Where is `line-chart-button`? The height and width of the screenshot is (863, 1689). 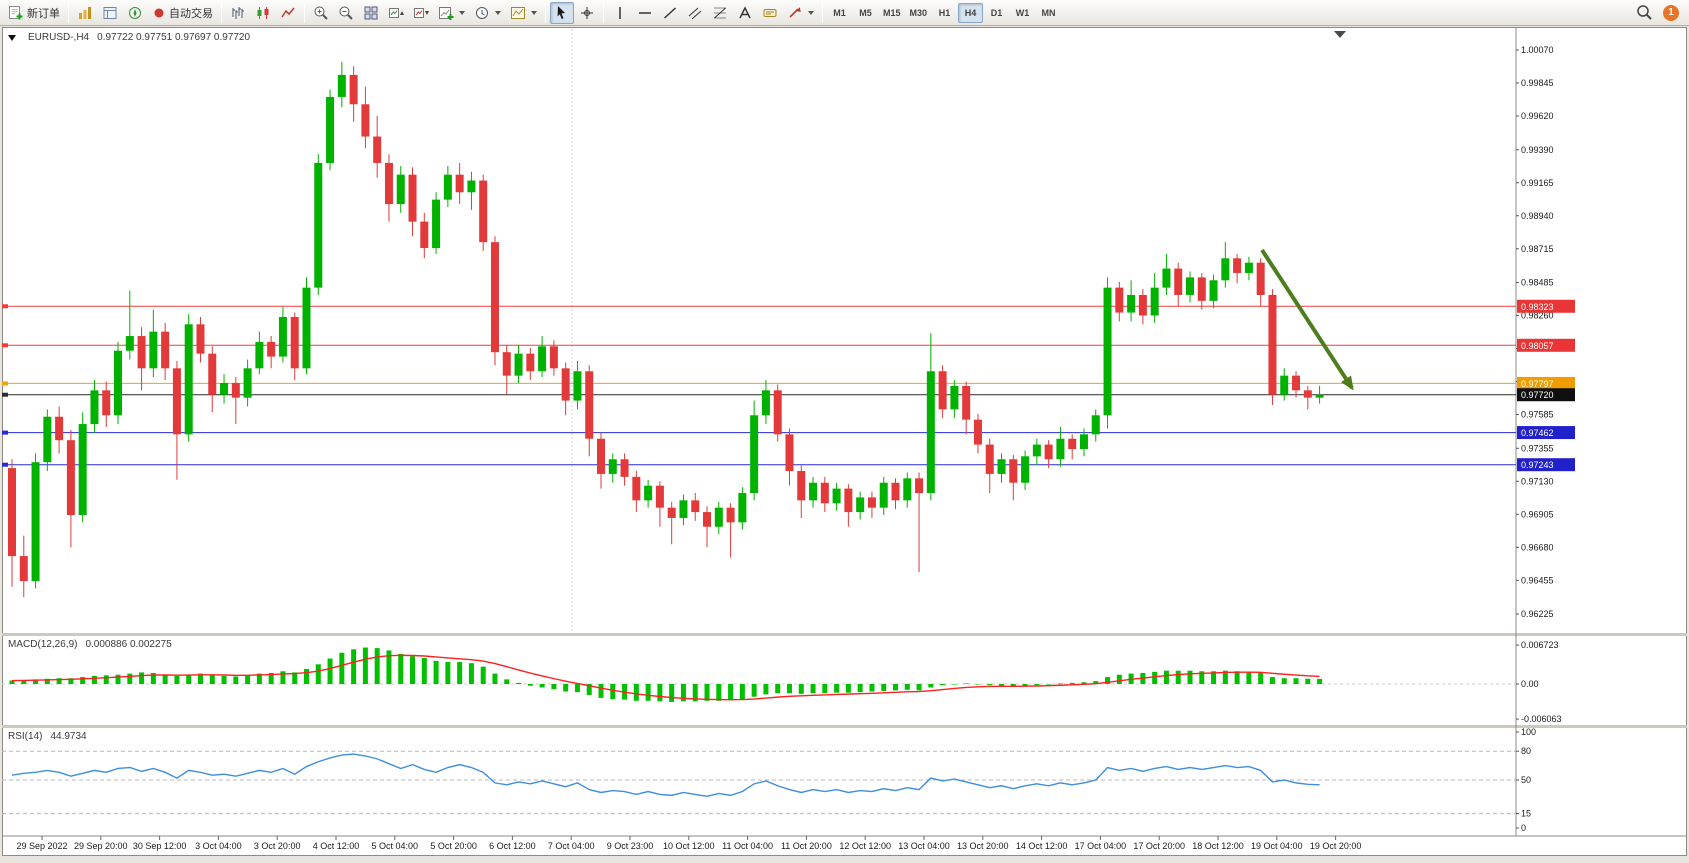
line-chart-button is located at coordinates (288, 13).